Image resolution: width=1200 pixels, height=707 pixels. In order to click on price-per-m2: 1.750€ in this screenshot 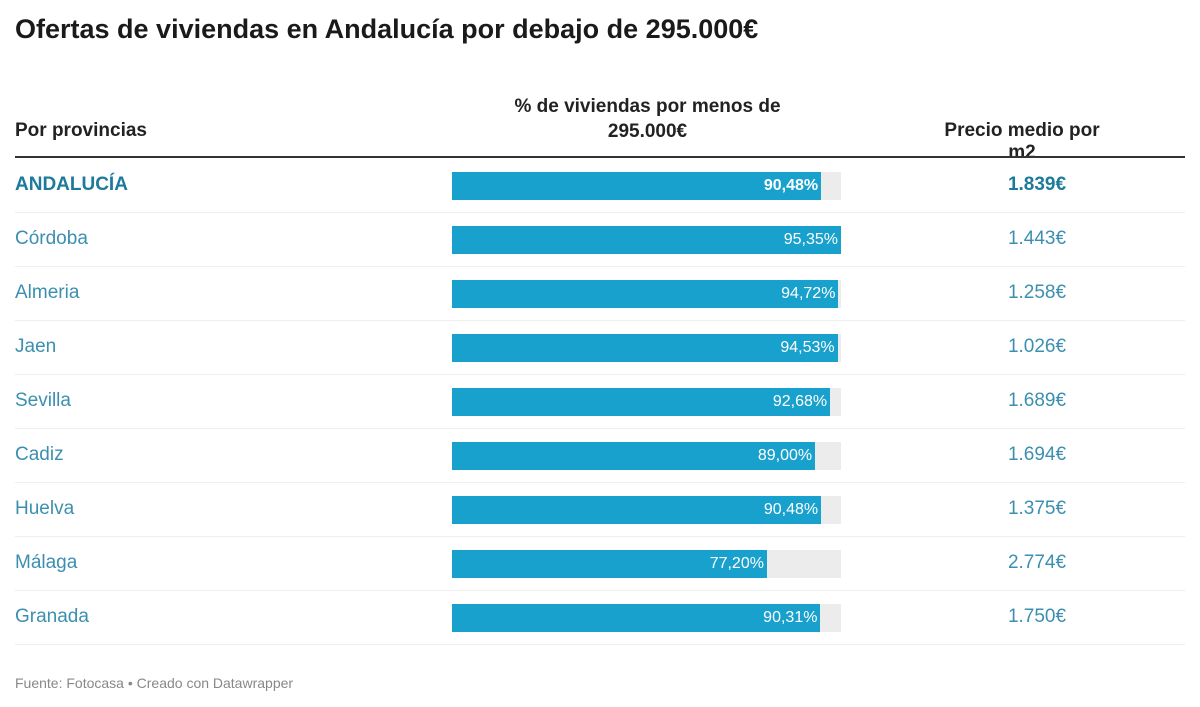, I will do `click(1037, 616)`.